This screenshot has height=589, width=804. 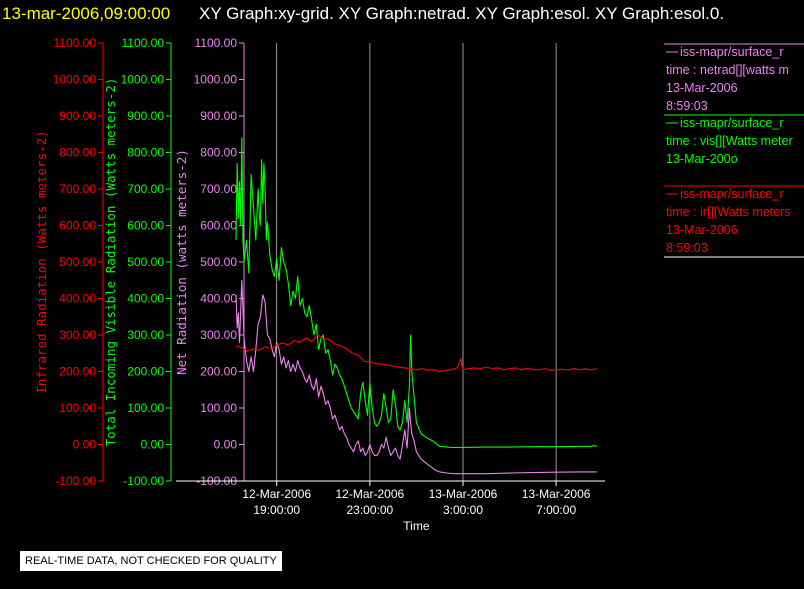 What do you see at coordinates (463, 510) in the screenshot?
I see `x-tick-label: 3:00:00` at bounding box center [463, 510].